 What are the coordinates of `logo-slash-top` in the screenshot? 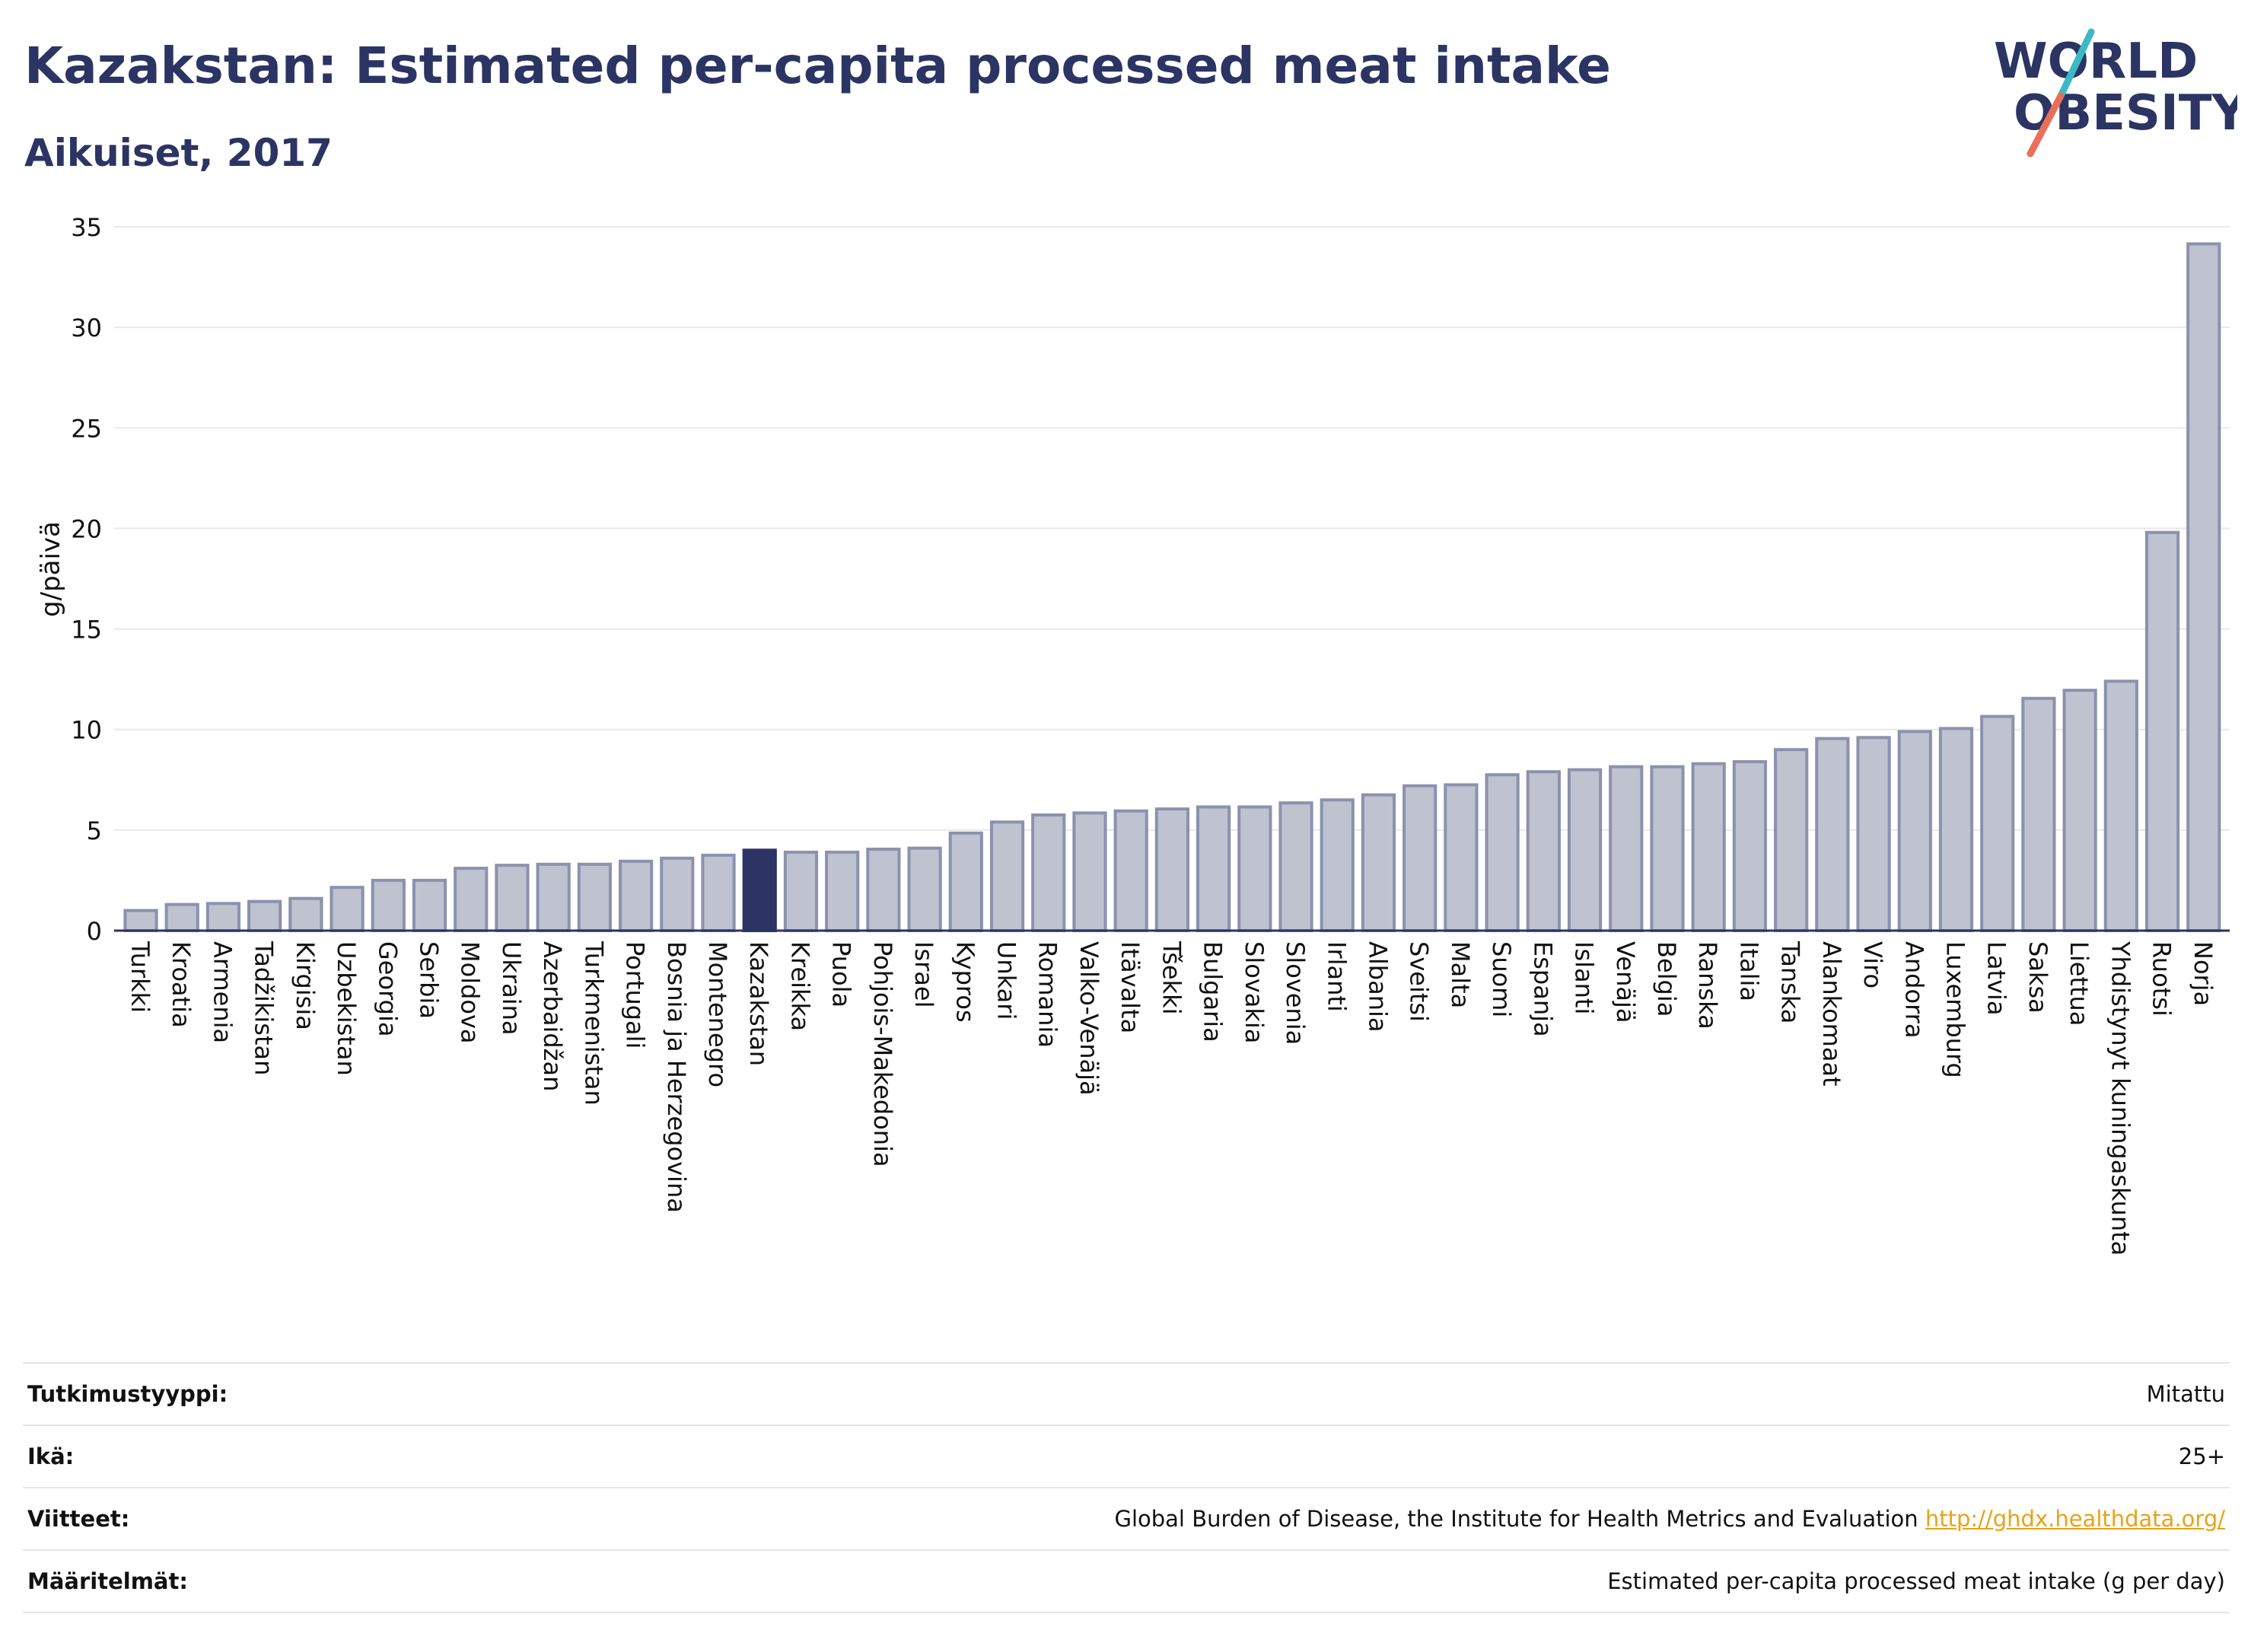 It's located at (2076, 64).